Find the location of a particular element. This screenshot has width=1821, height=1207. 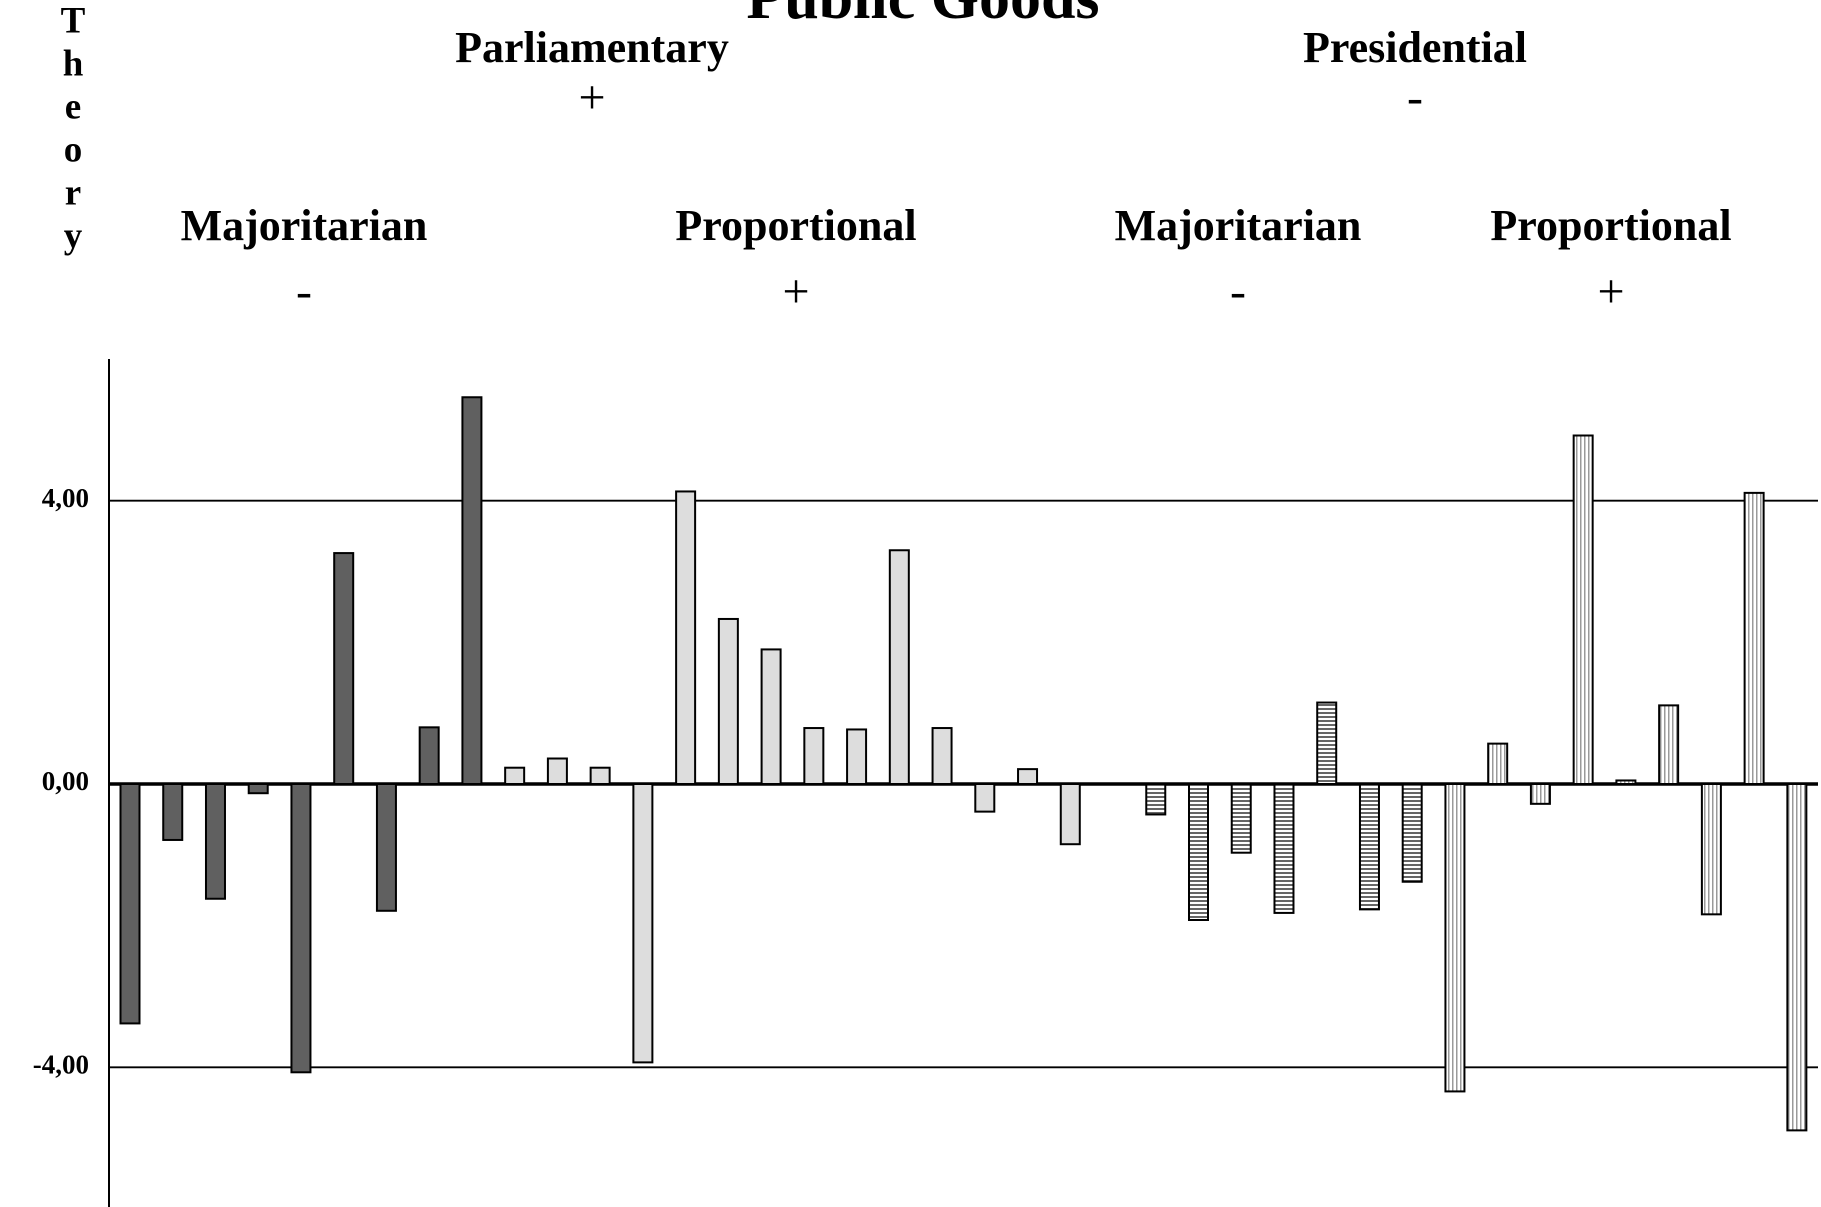

y-axis-label: r is located at coordinates (73, 192).